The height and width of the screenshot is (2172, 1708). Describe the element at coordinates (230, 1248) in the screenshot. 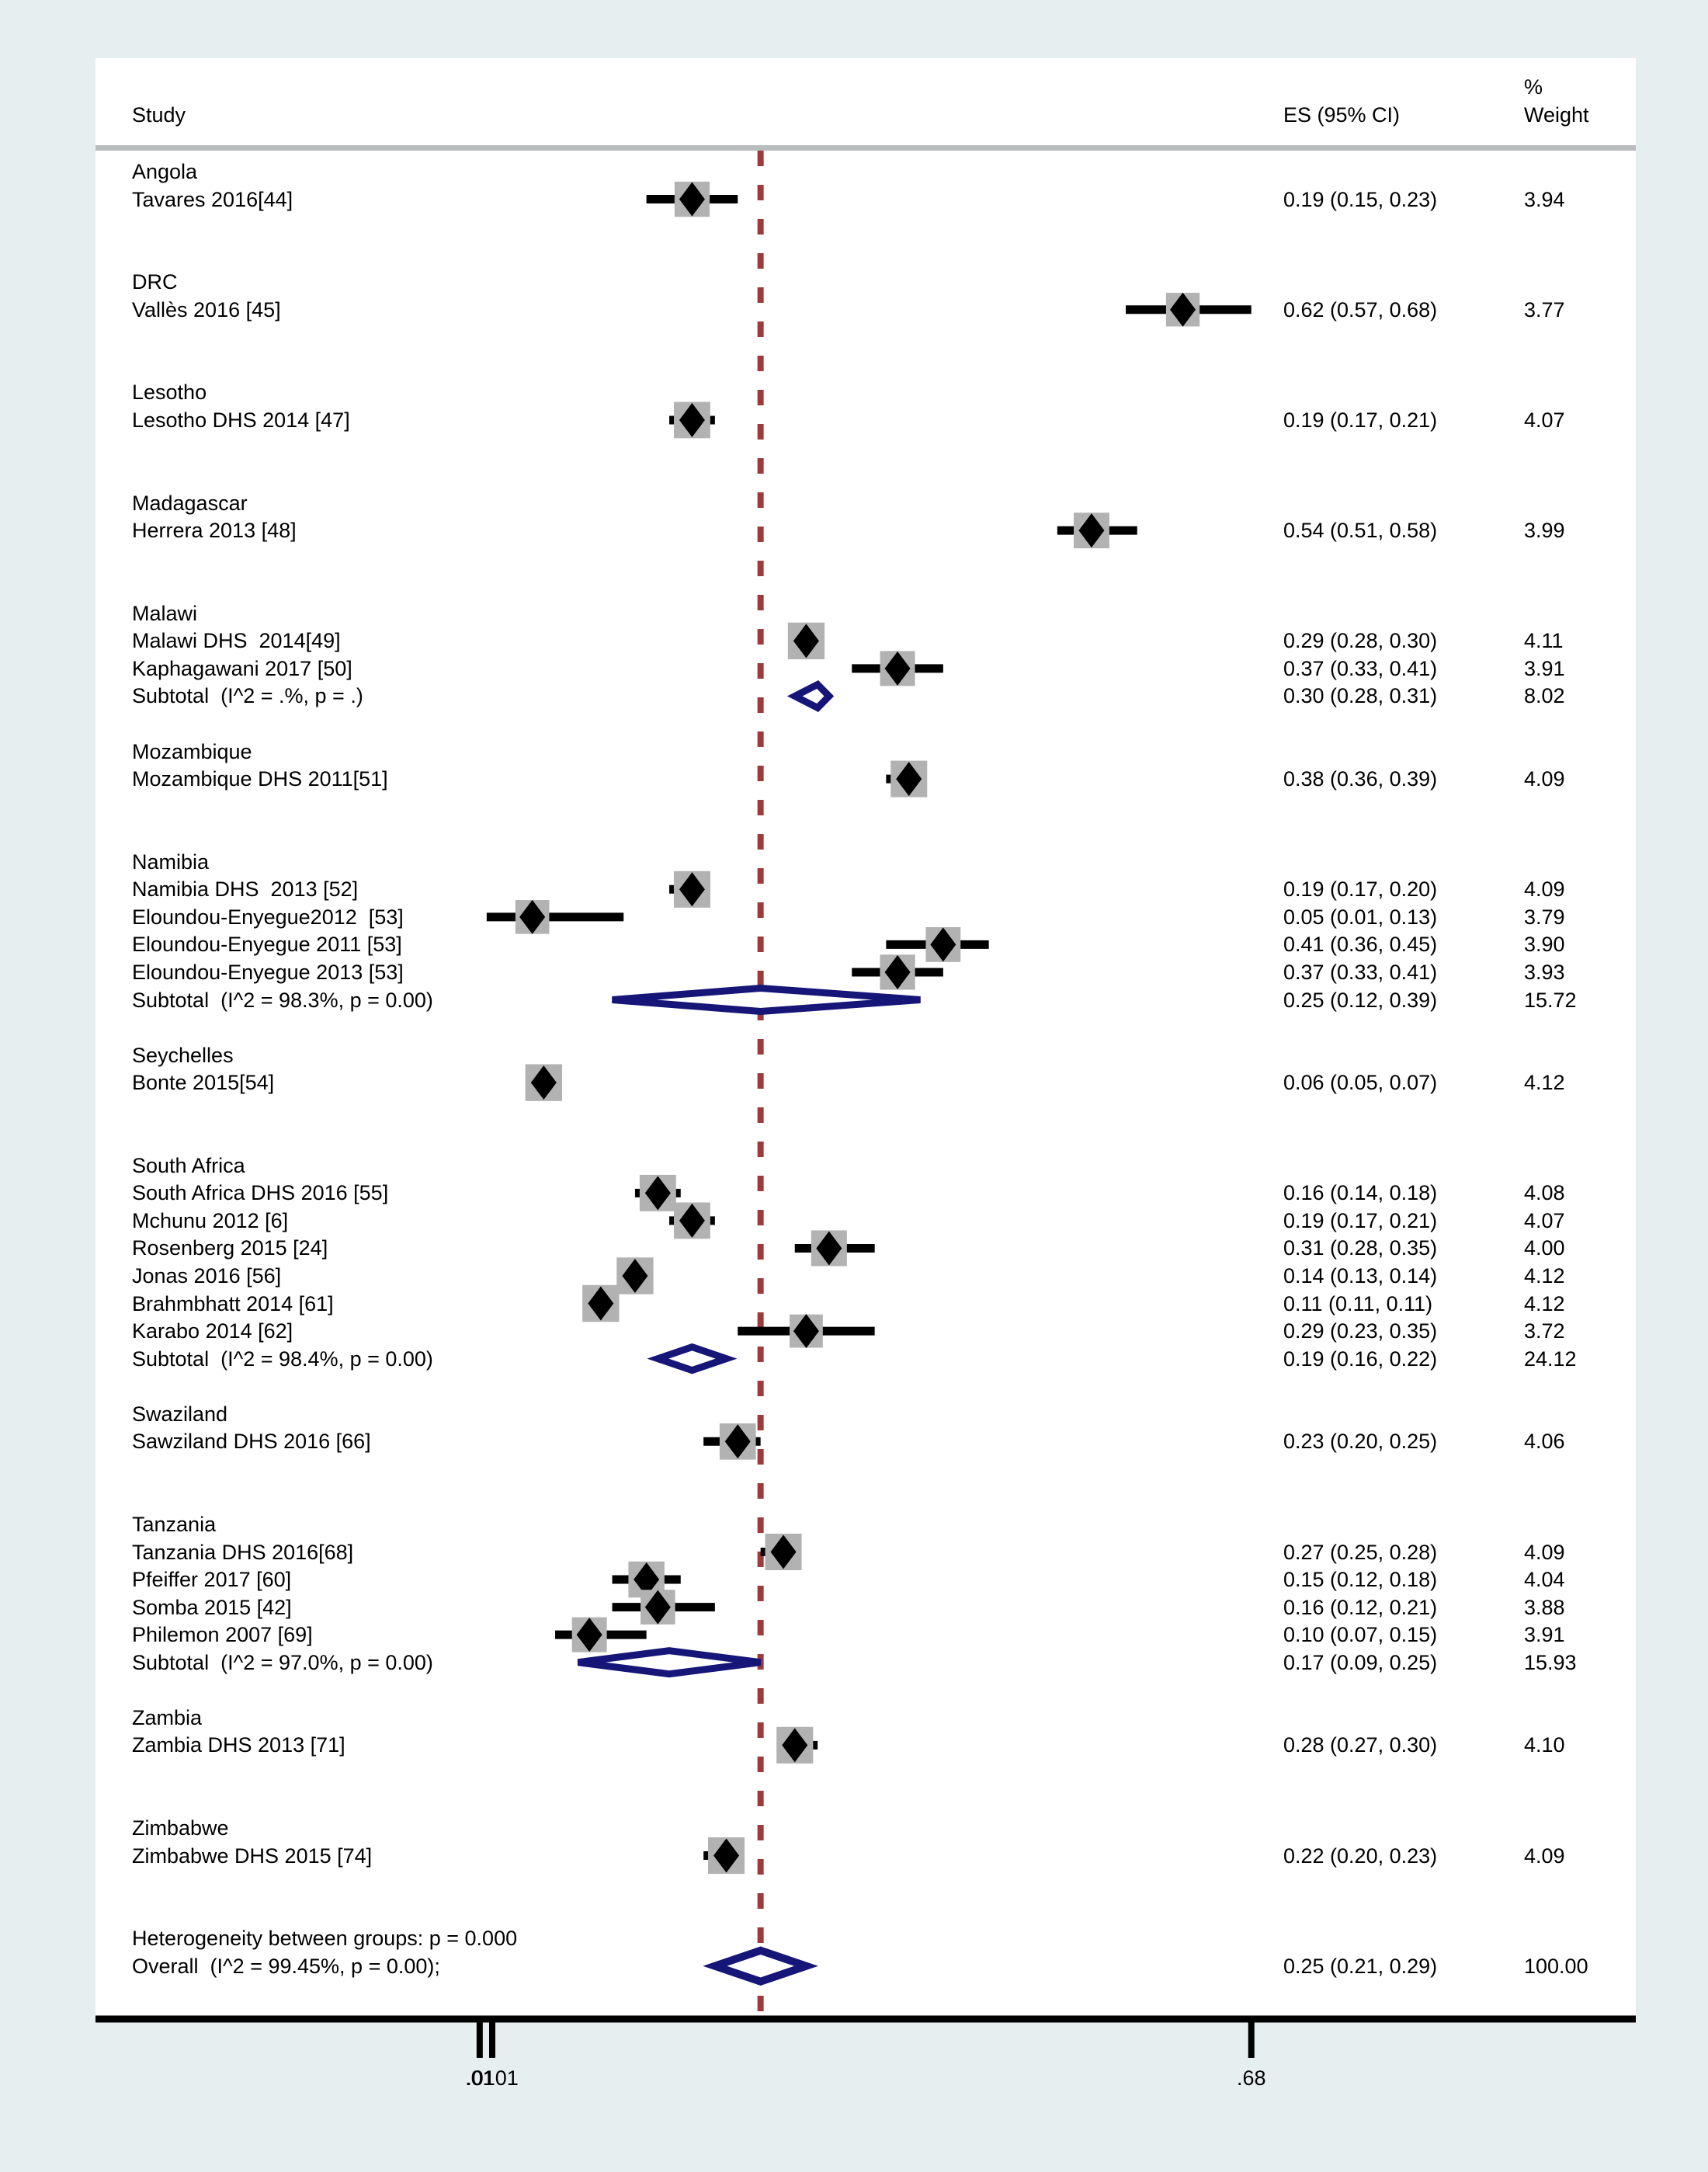

I see `study-label: Rosenberg 2015 [24]` at that location.